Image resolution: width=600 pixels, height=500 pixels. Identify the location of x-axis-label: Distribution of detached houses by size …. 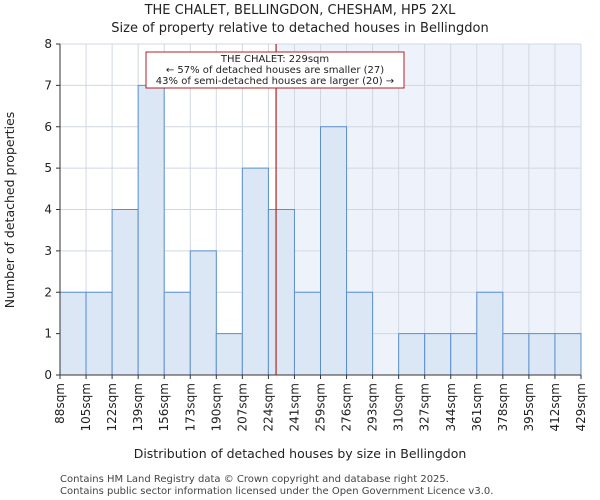
(300, 453).